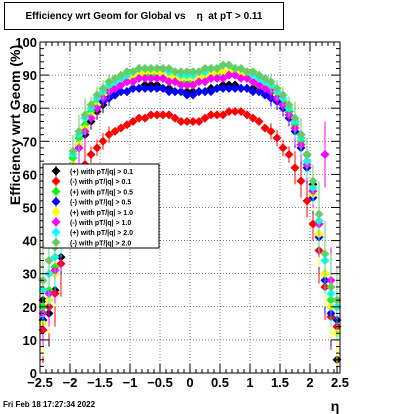 Image resolution: width=400 pixels, height=414 pixels. What do you see at coordinates (15, 125) in the screenshot?
I see `y-axis-label: Efficiency wrt Geom (%)` at bounding box center [15, 125].